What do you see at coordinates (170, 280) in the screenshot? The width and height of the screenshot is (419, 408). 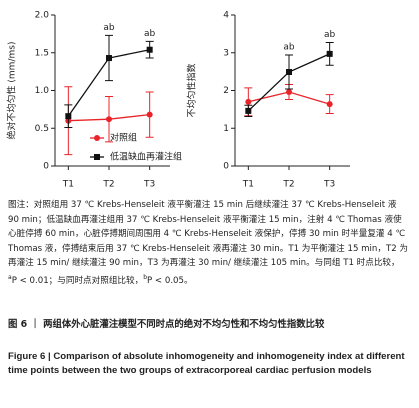 I see `note-text: P < 0.05。` at bounding box center [170, 280].